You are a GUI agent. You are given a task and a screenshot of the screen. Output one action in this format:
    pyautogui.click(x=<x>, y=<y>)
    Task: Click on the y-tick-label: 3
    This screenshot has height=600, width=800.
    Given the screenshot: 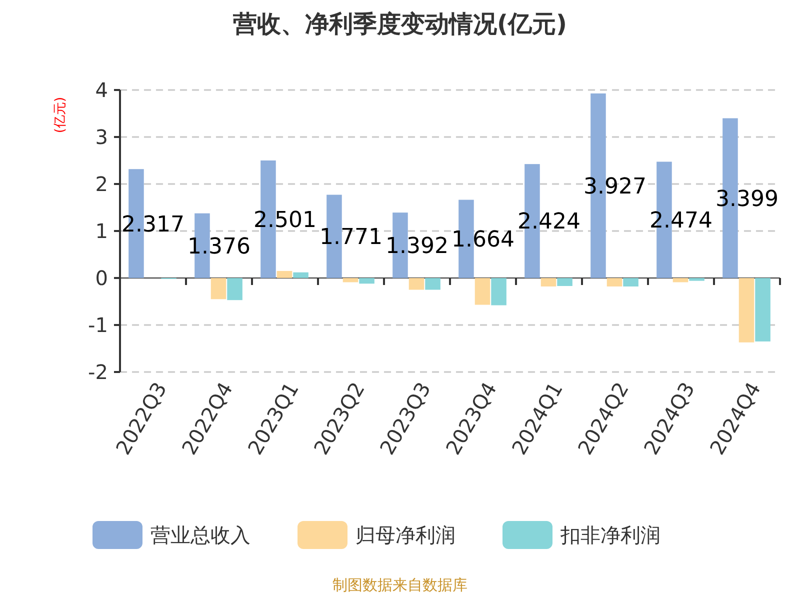 What is the action you would take?
    pyautogui.click(x=101, y=137)
    